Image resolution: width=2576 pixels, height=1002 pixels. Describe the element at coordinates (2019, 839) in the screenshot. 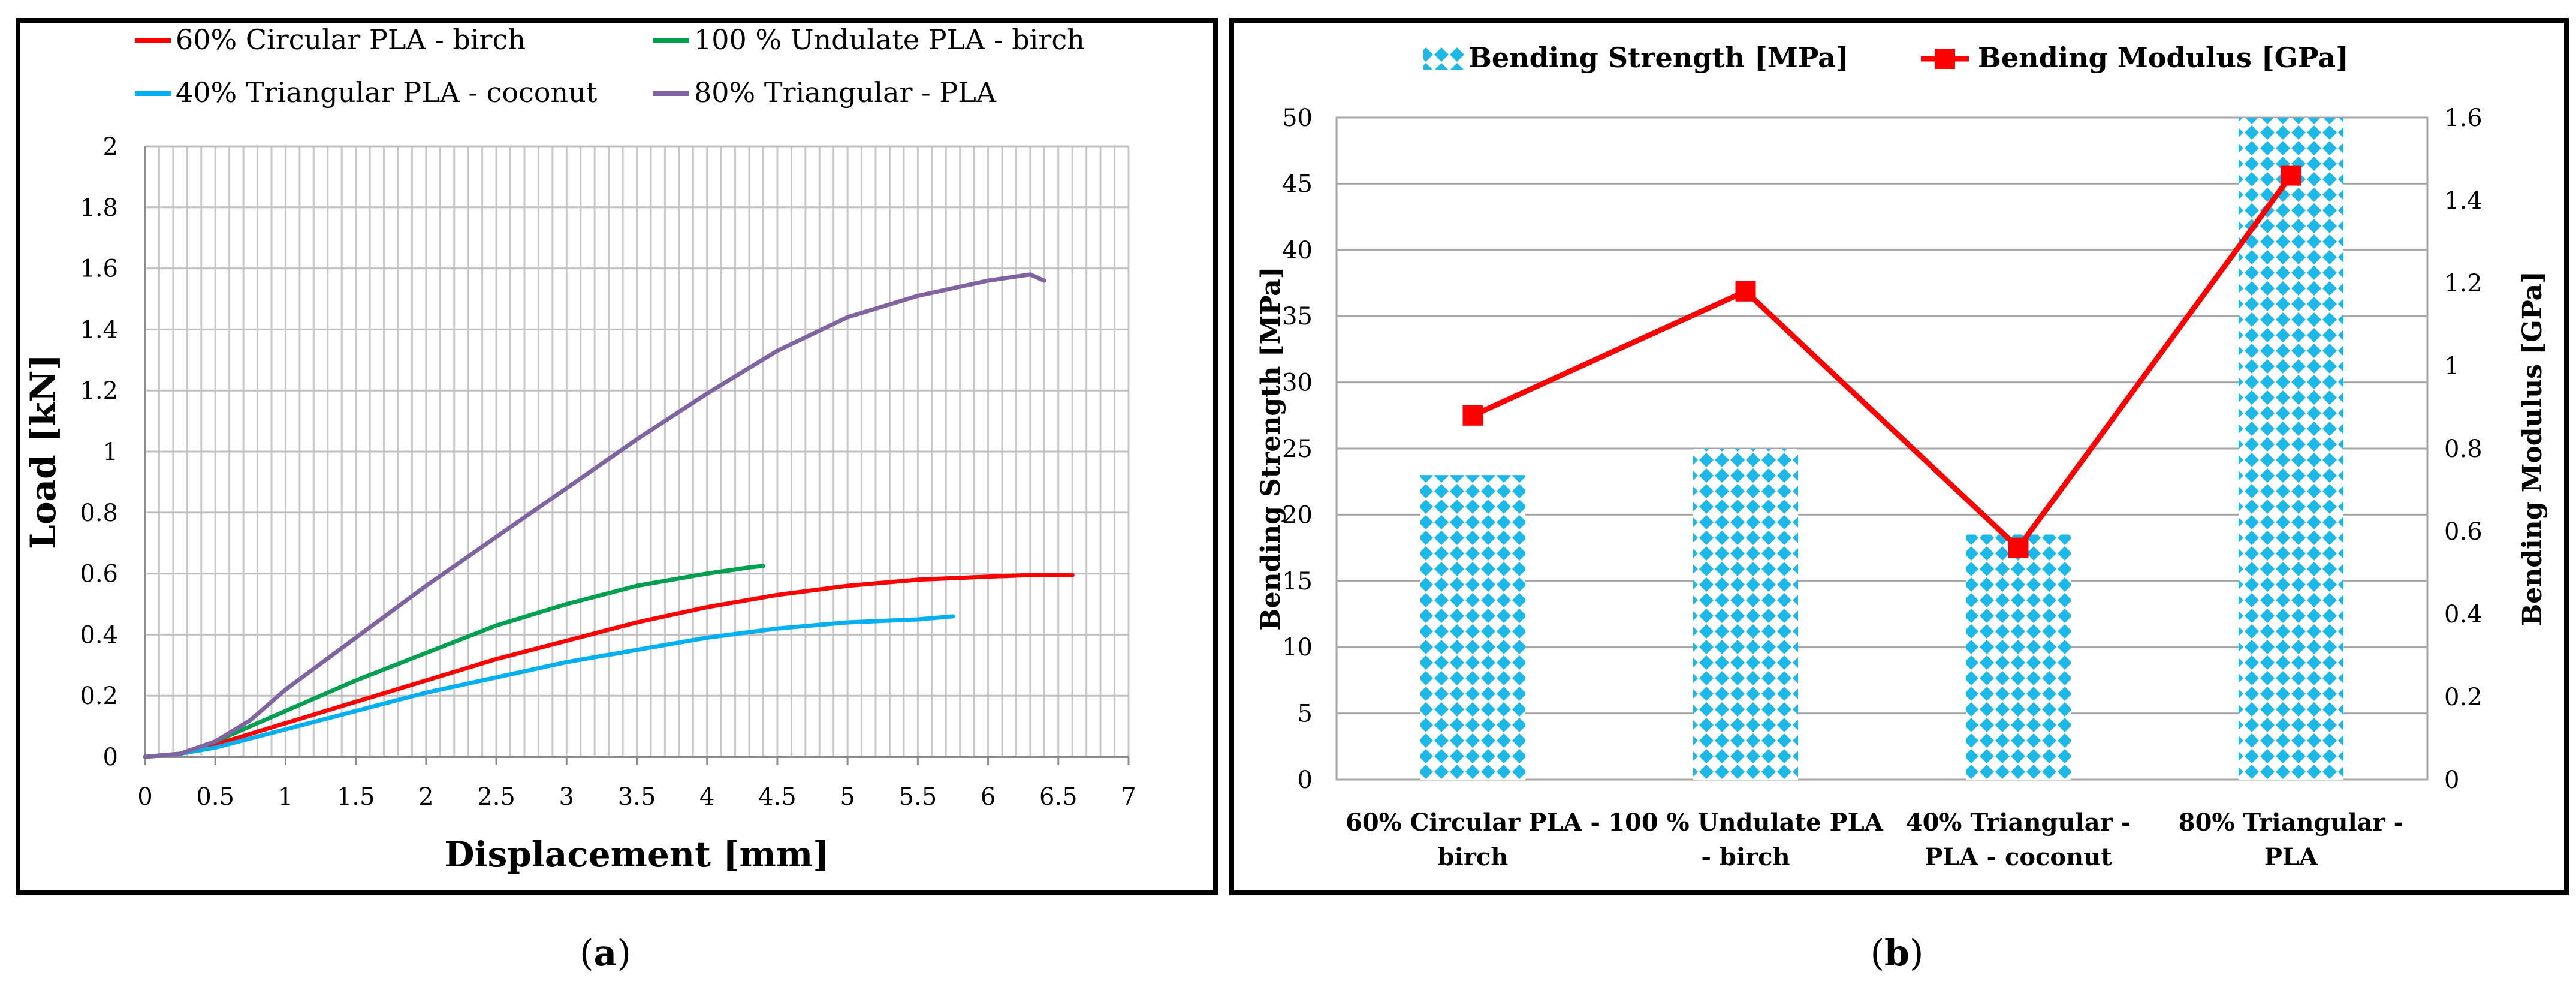

I see `x-category-label: 40% Triangular - PLA - coconut` at that location.